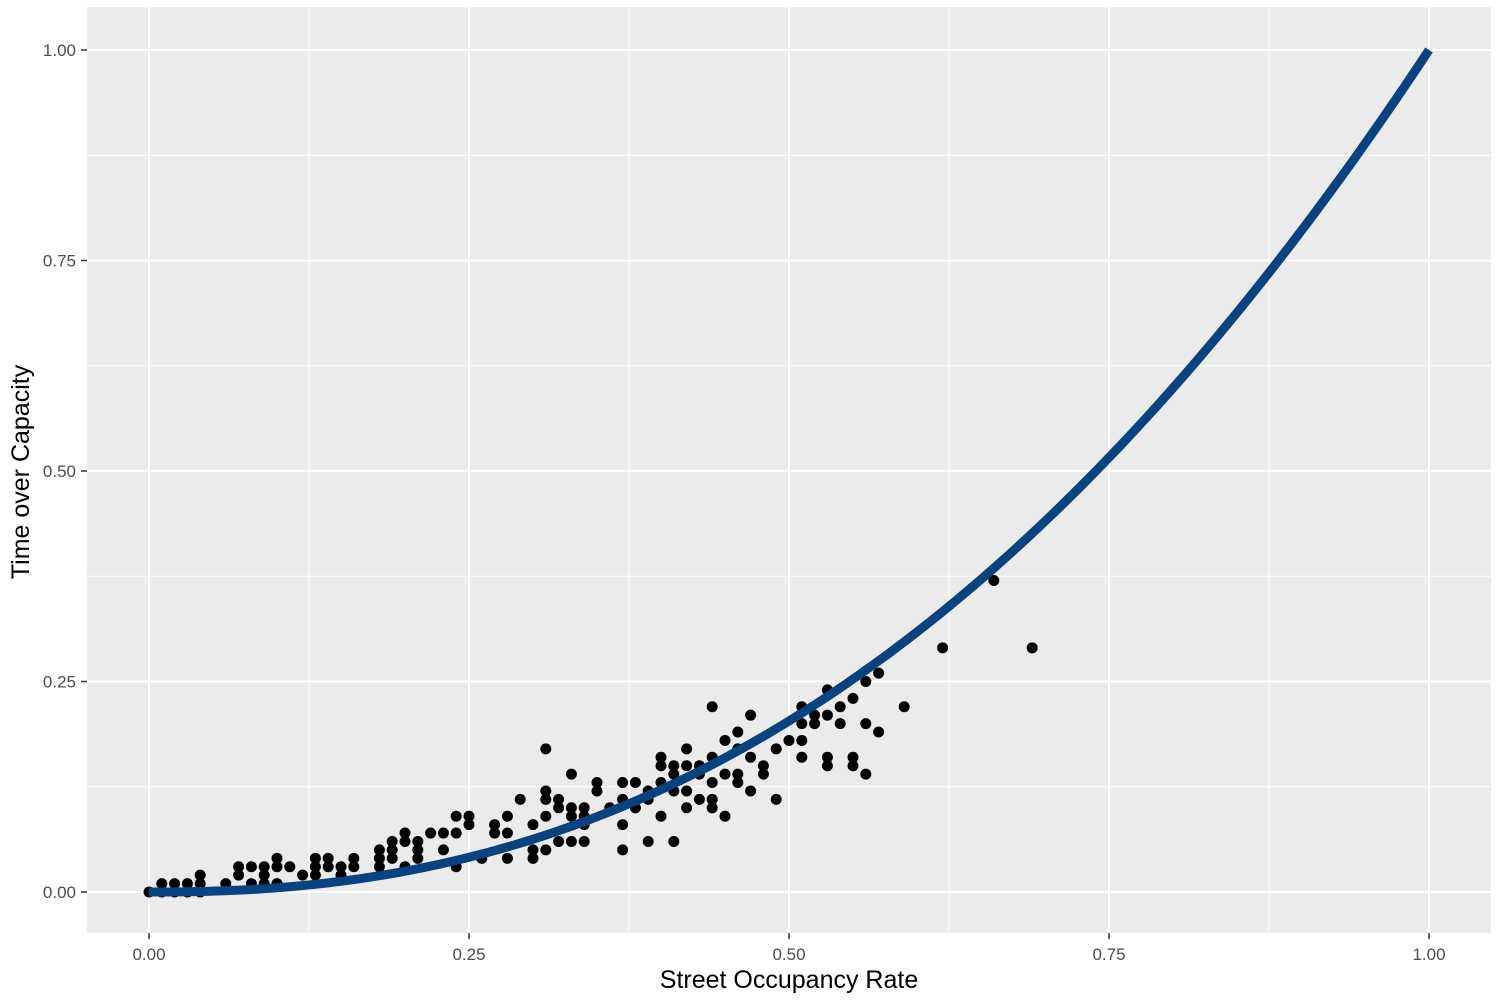 Image resolution: width=1500 pixels, height=1000 pixels. What do you see at coordinates (21, 471) in the screenshot?
I see `y-axis-title: Time over Capacity` at bounding box center [21, 471].